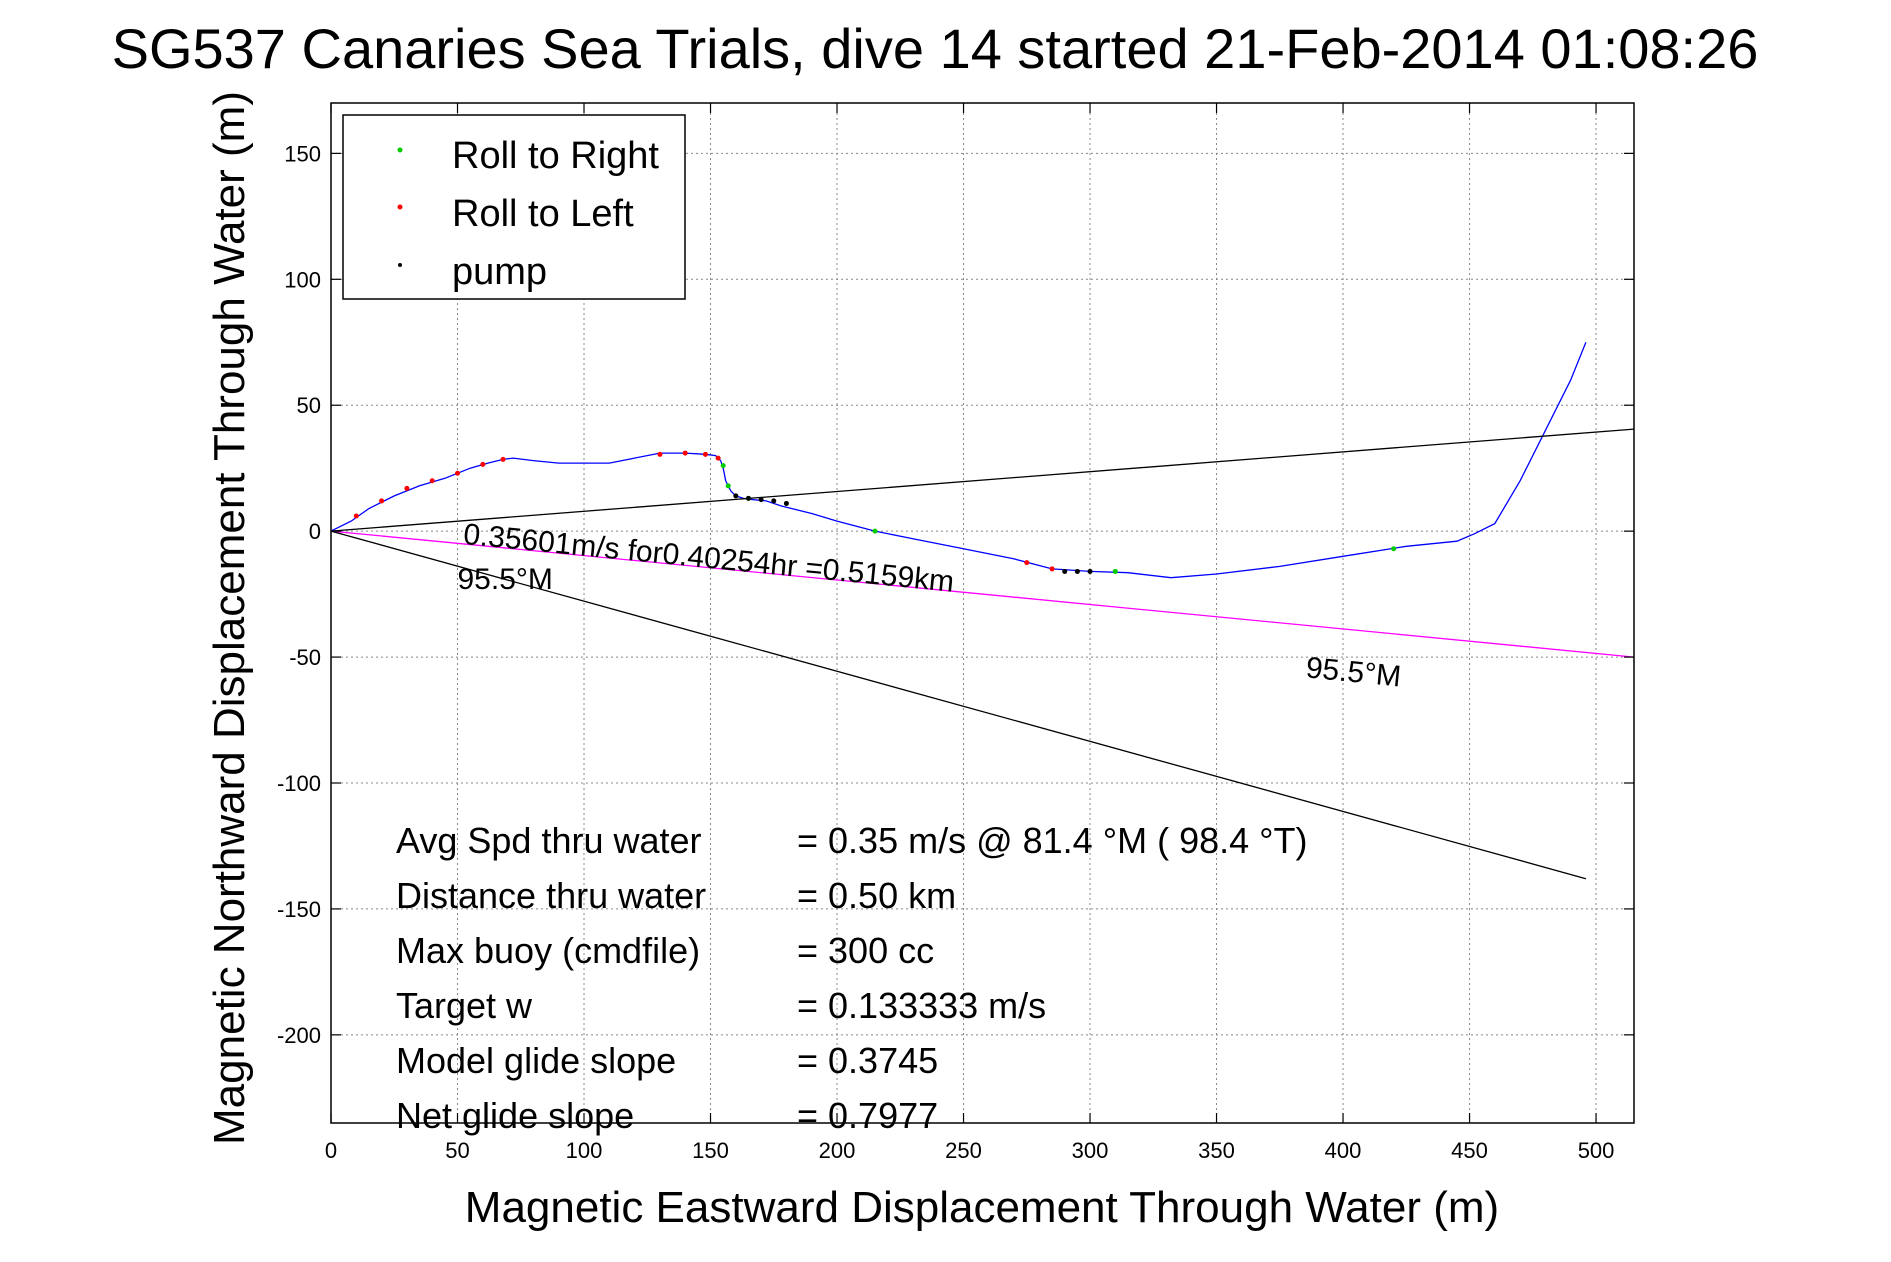  What do you see at coordinates (1216, 1150) in the screenshot?
I see `x-tick-label: 350` at bounding box center [1216, 1150].